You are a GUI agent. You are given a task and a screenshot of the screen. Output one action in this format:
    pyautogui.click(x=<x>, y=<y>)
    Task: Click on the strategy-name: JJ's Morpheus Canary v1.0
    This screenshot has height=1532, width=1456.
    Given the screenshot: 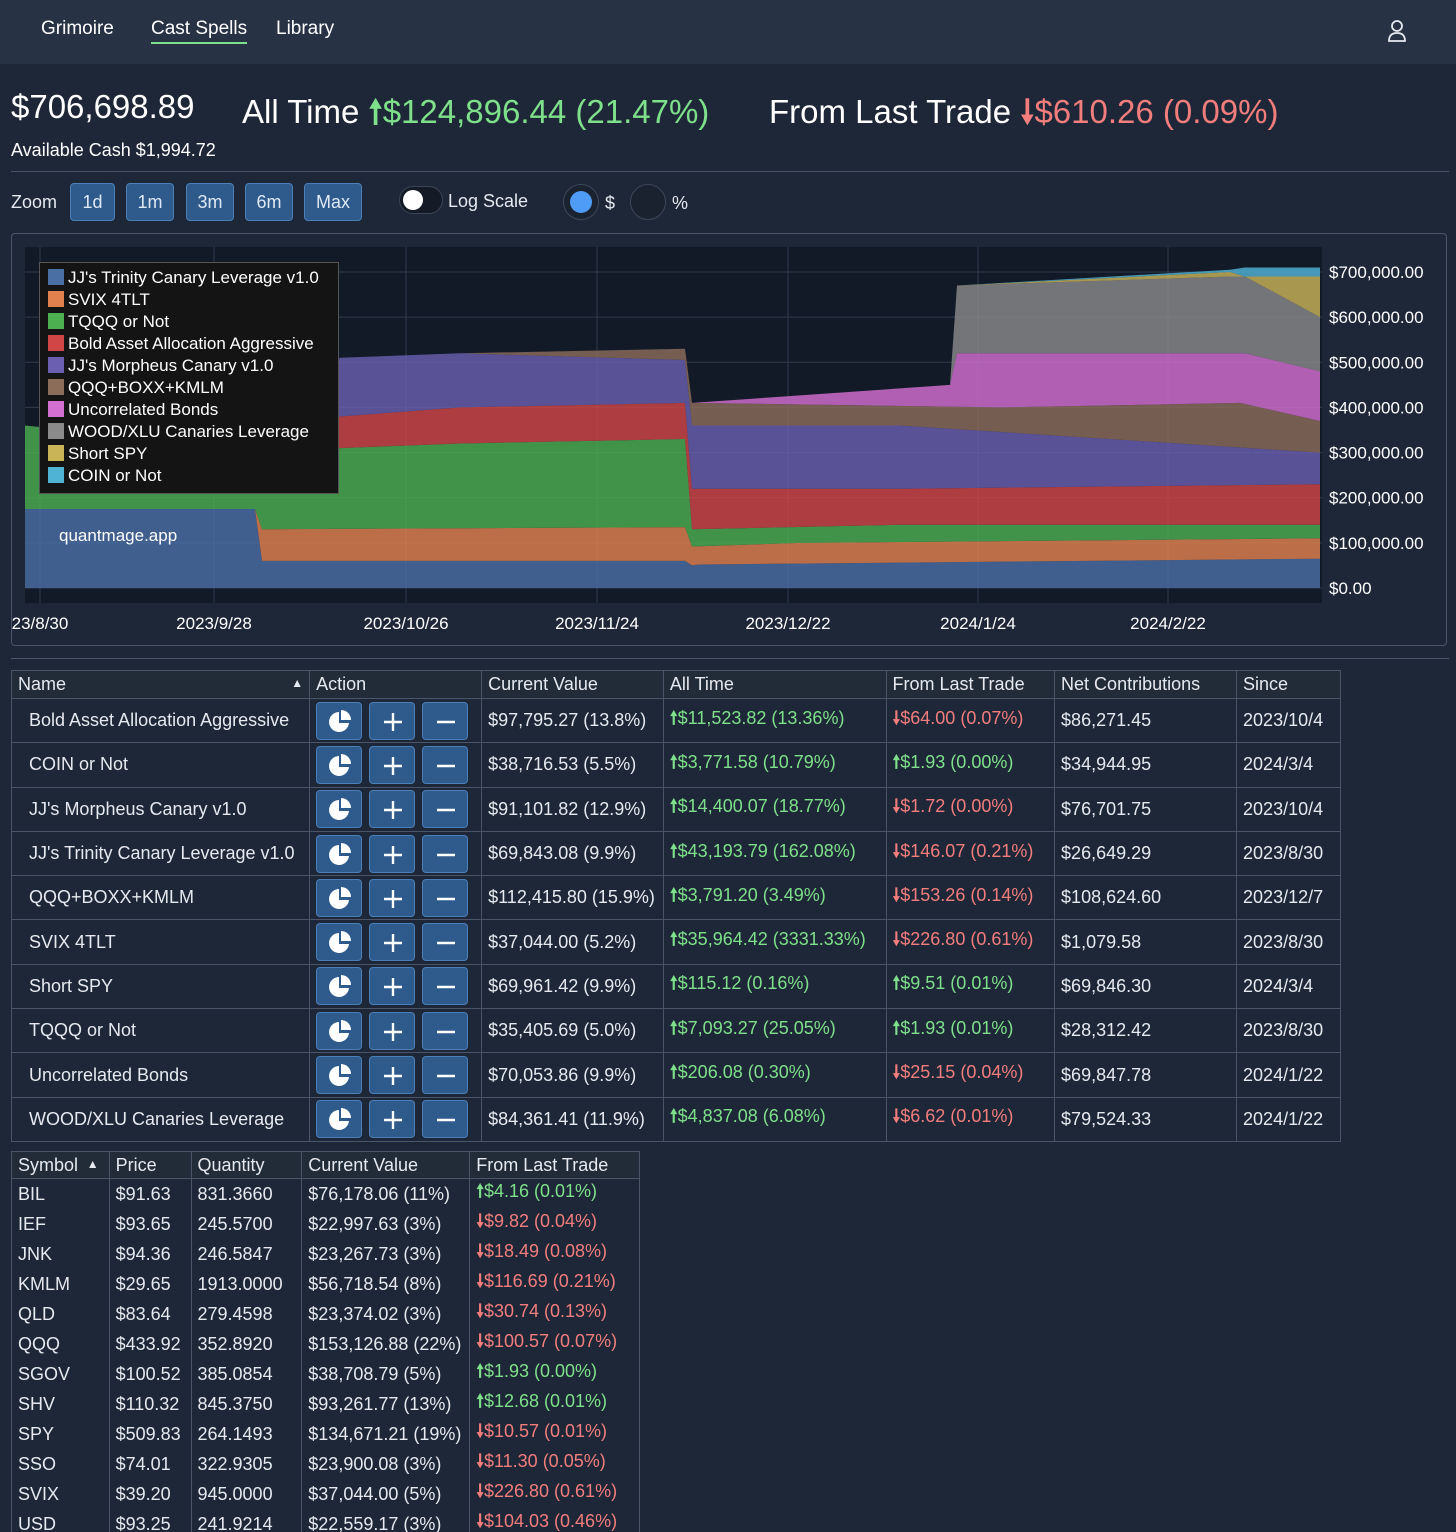 What is the action you would take?
    pyautogui.click(x=160, y=809)
    